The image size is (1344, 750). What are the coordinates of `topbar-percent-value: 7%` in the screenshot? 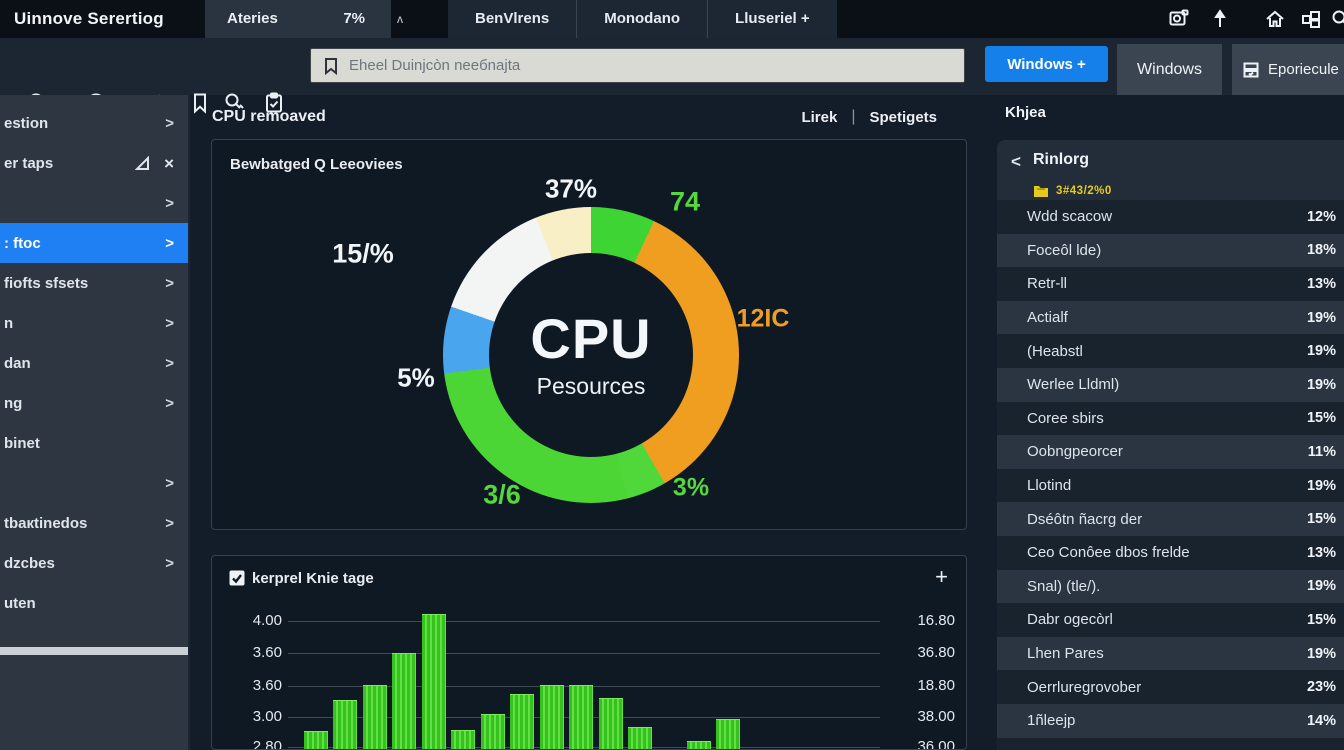 It's located at (354, 18).